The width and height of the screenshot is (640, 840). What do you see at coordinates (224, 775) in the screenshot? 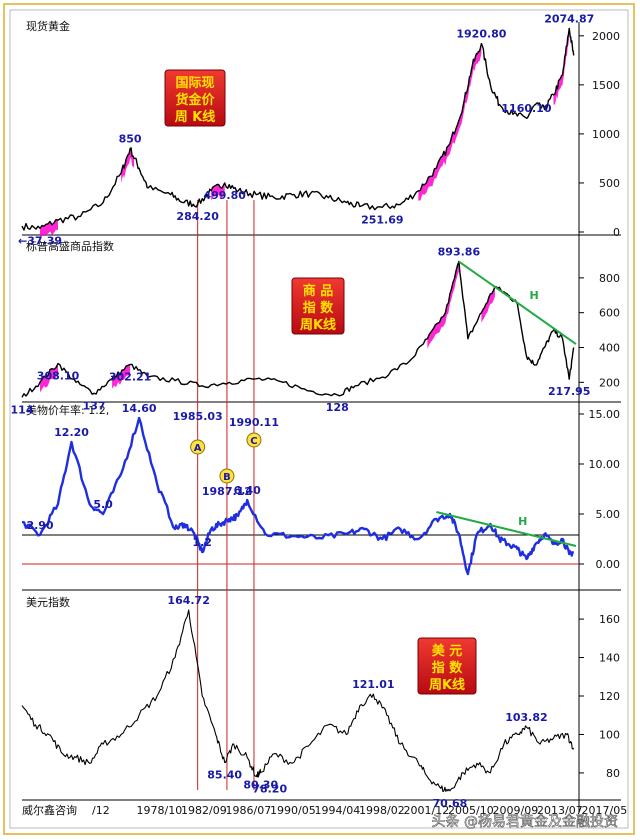
I see `data-label: 85.40` at bounding box center [224, 775].